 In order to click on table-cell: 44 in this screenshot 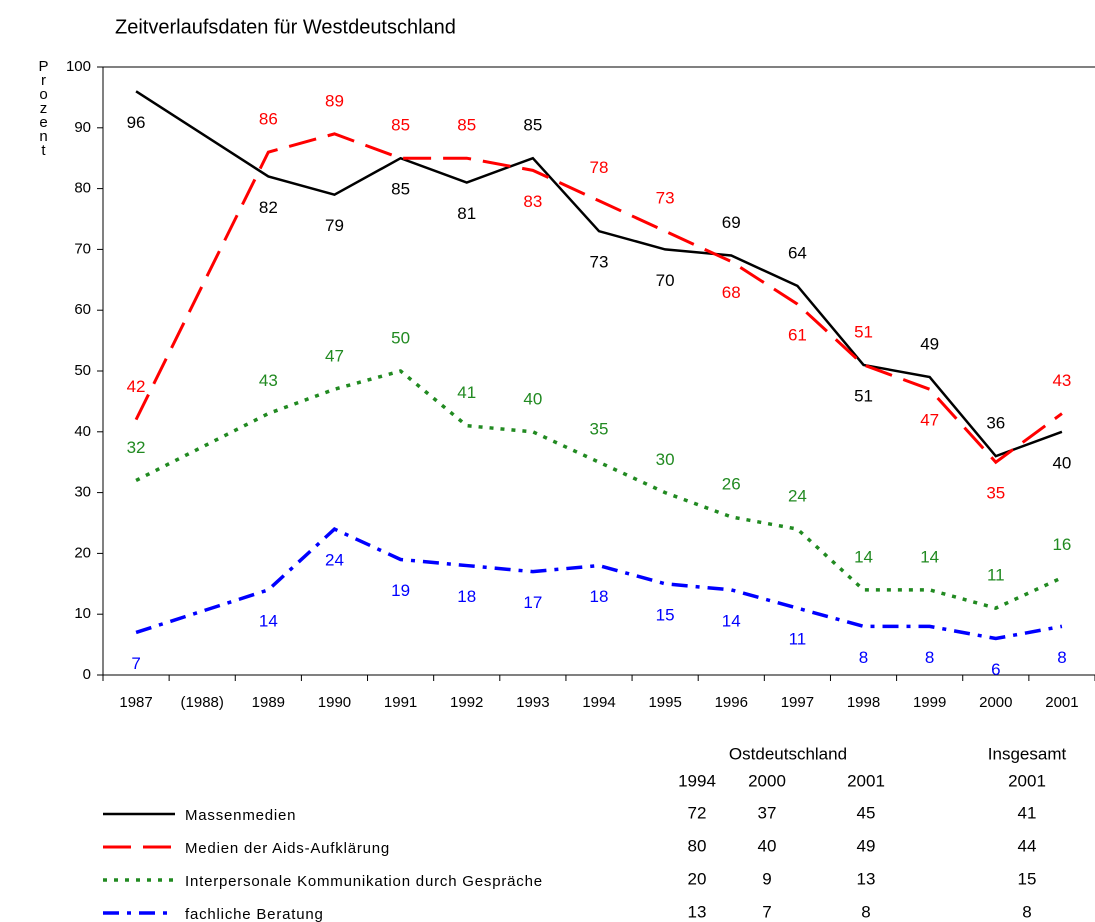, I will do `click(1027, 845)`.